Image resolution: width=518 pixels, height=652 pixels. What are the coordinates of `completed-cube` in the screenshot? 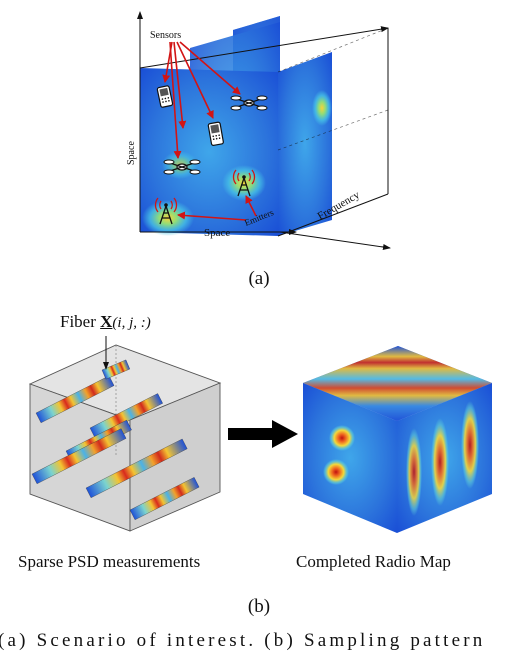 It's located at (397, 439).